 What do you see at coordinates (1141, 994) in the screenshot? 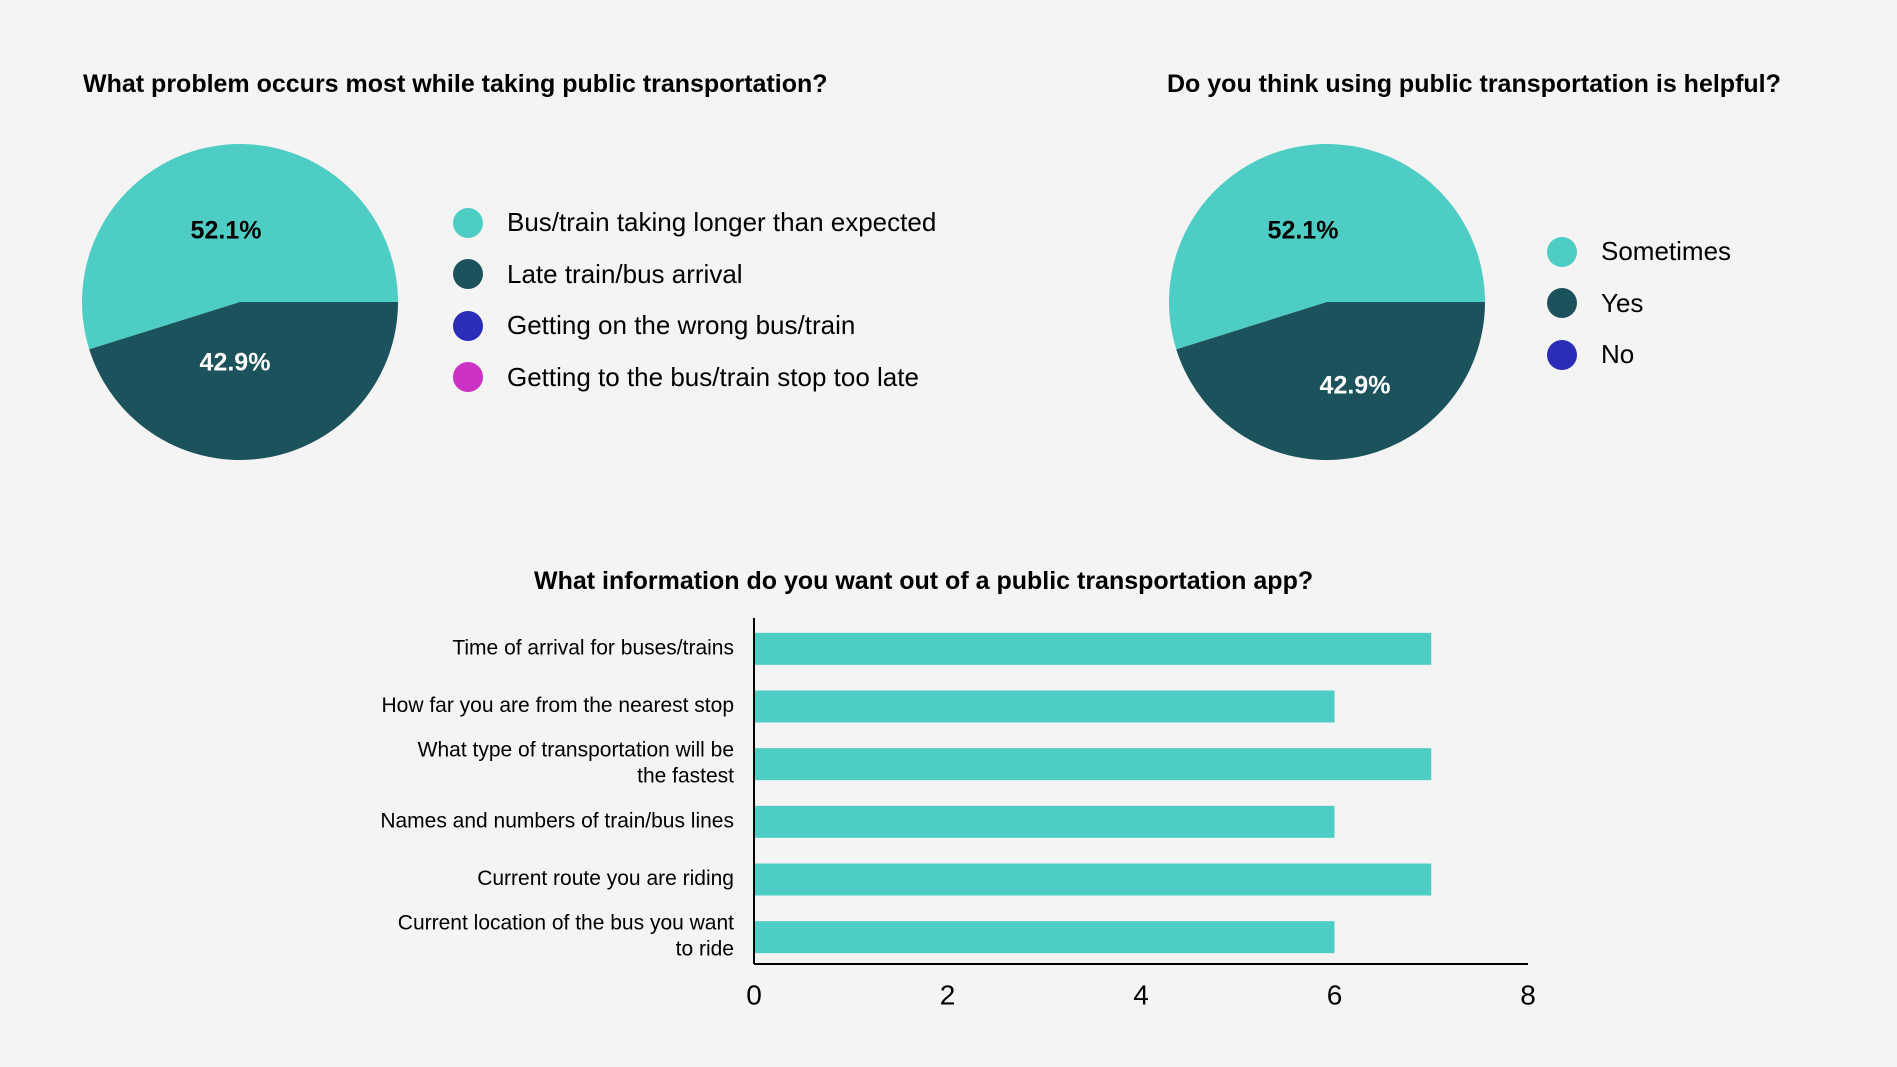
I see `x-tick-label: 4` at bounding box center [1141, 994].